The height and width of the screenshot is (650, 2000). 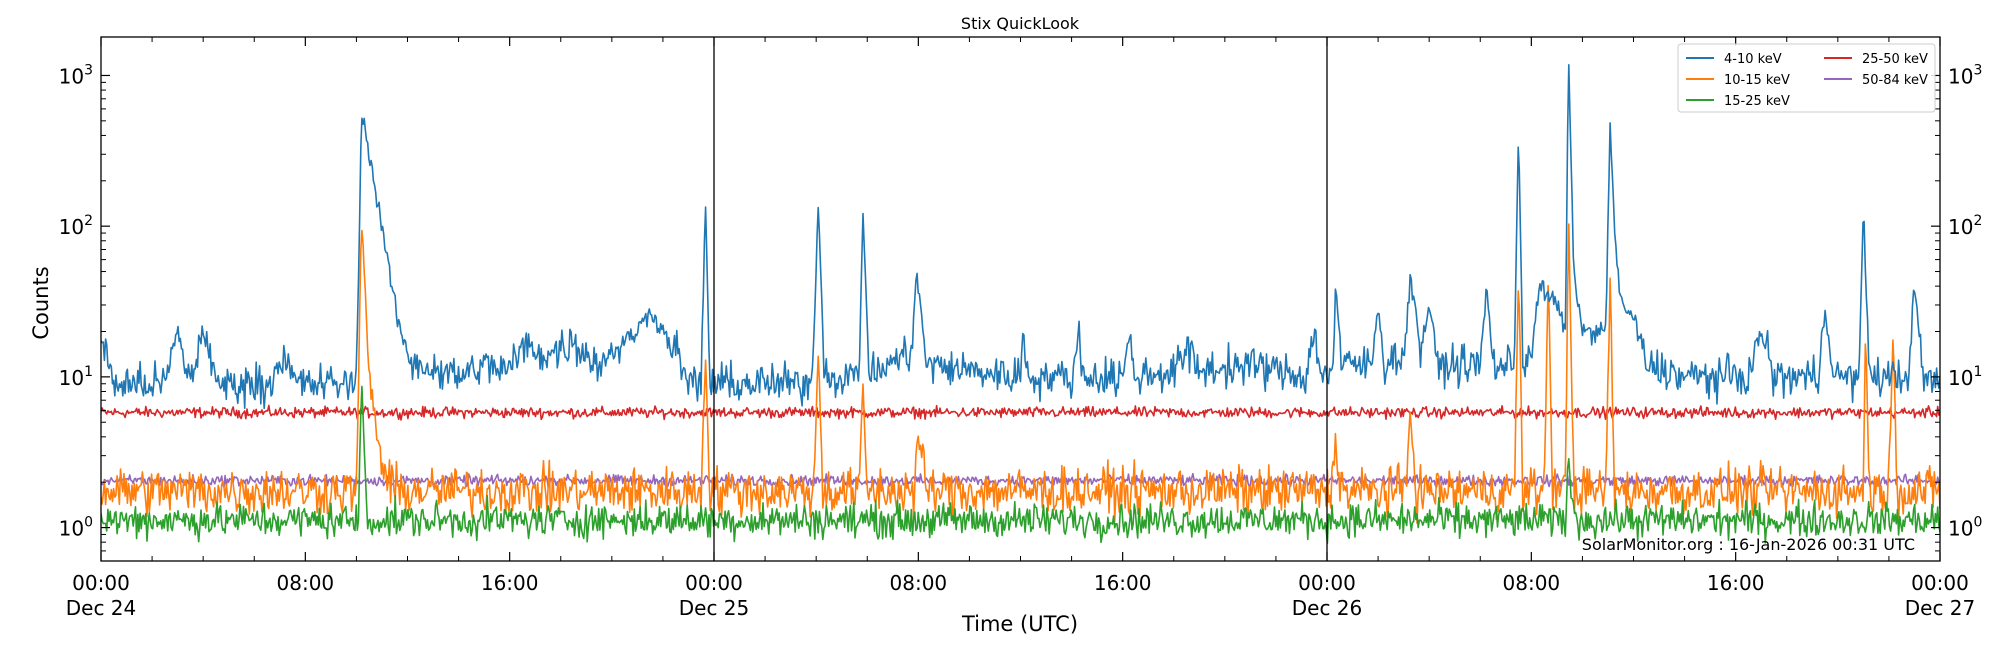 What do you see at coordinates (1895, 59) in the screenshot?
I see `legend-label: 25-50 keV` at bounding box center [1895, 59].